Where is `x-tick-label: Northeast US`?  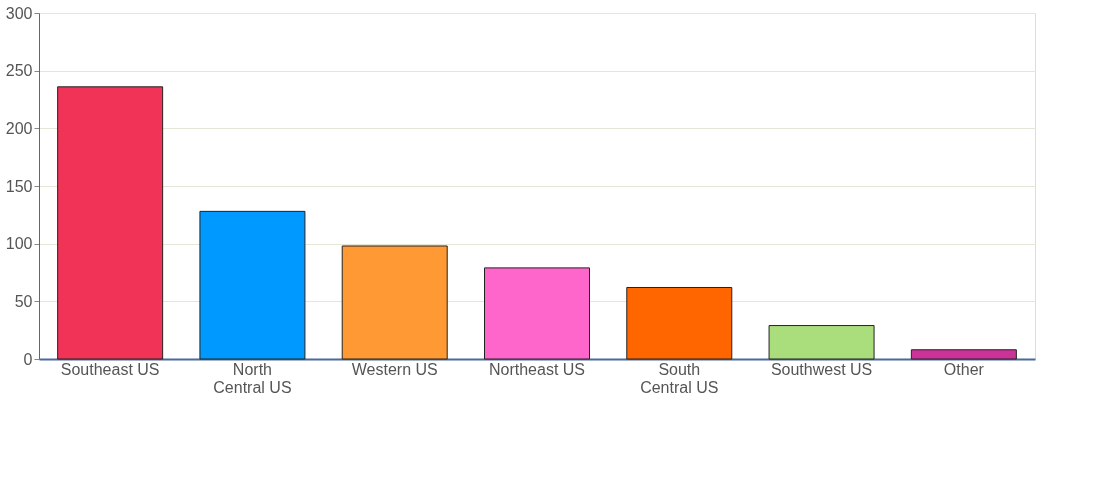
x-tick-label: Northeast US is located at coordinates (537, 369).